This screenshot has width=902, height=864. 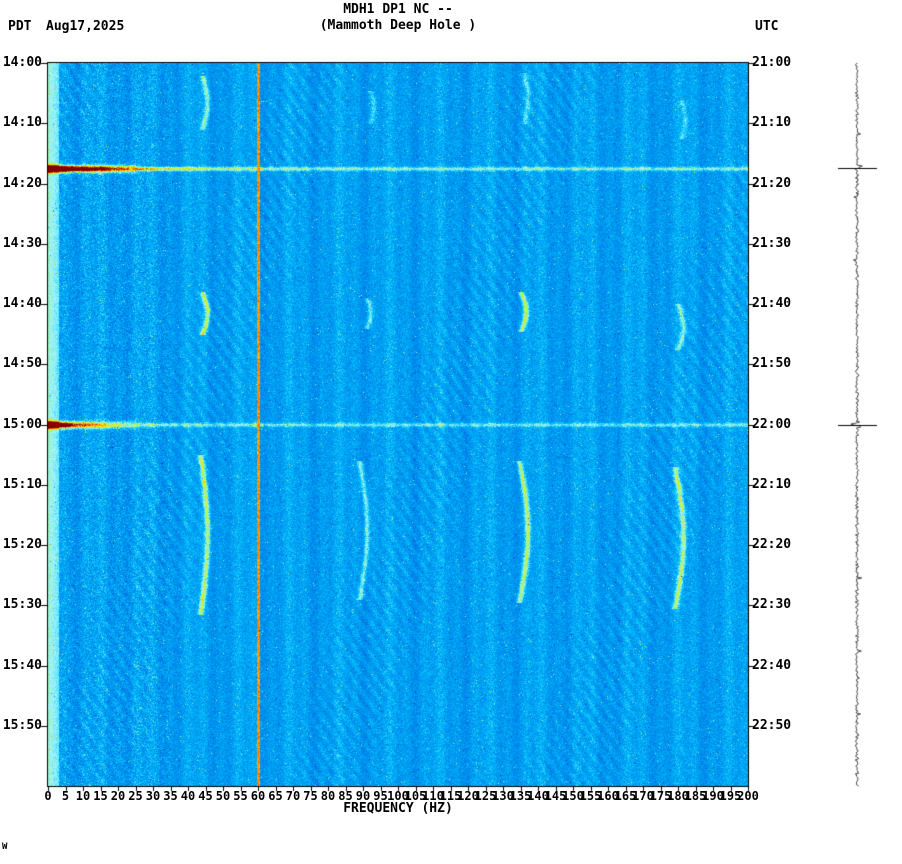 I want to click on x-axis-title: FREQUENCY (HZ), so click(x=398, y=808).